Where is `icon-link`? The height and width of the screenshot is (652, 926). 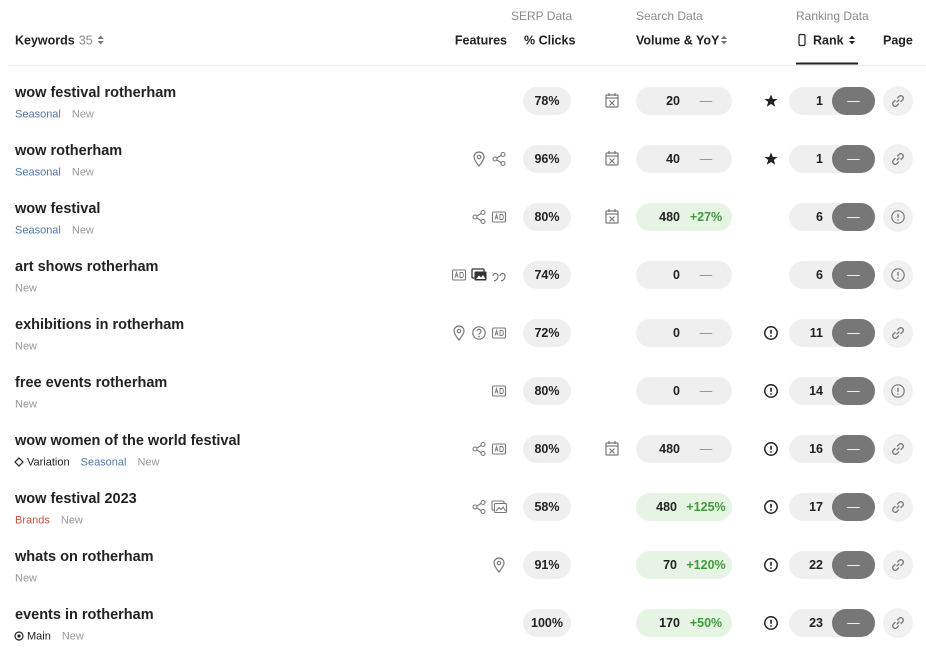
icon-link is located at coordinates (898, 101).